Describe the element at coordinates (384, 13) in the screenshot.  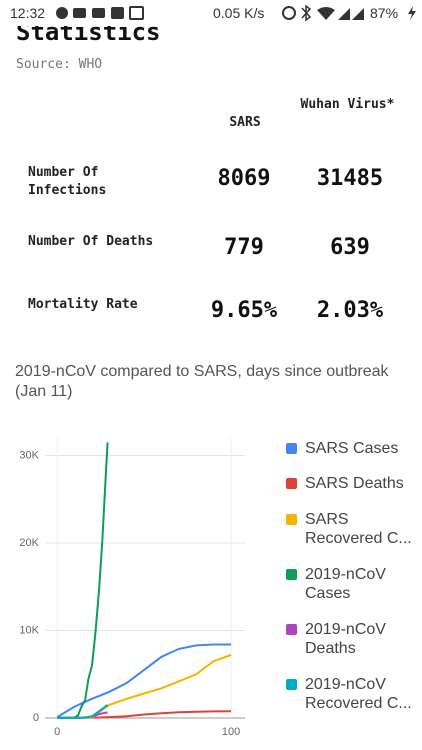
I see `battery-level: 87%` at that location.